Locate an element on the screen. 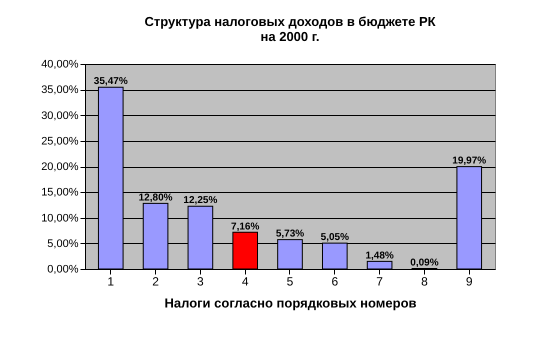 Image resolution: width=553 pixels, height=343 pixels. data-label: 7,16% is located at coordinates (245, 226).